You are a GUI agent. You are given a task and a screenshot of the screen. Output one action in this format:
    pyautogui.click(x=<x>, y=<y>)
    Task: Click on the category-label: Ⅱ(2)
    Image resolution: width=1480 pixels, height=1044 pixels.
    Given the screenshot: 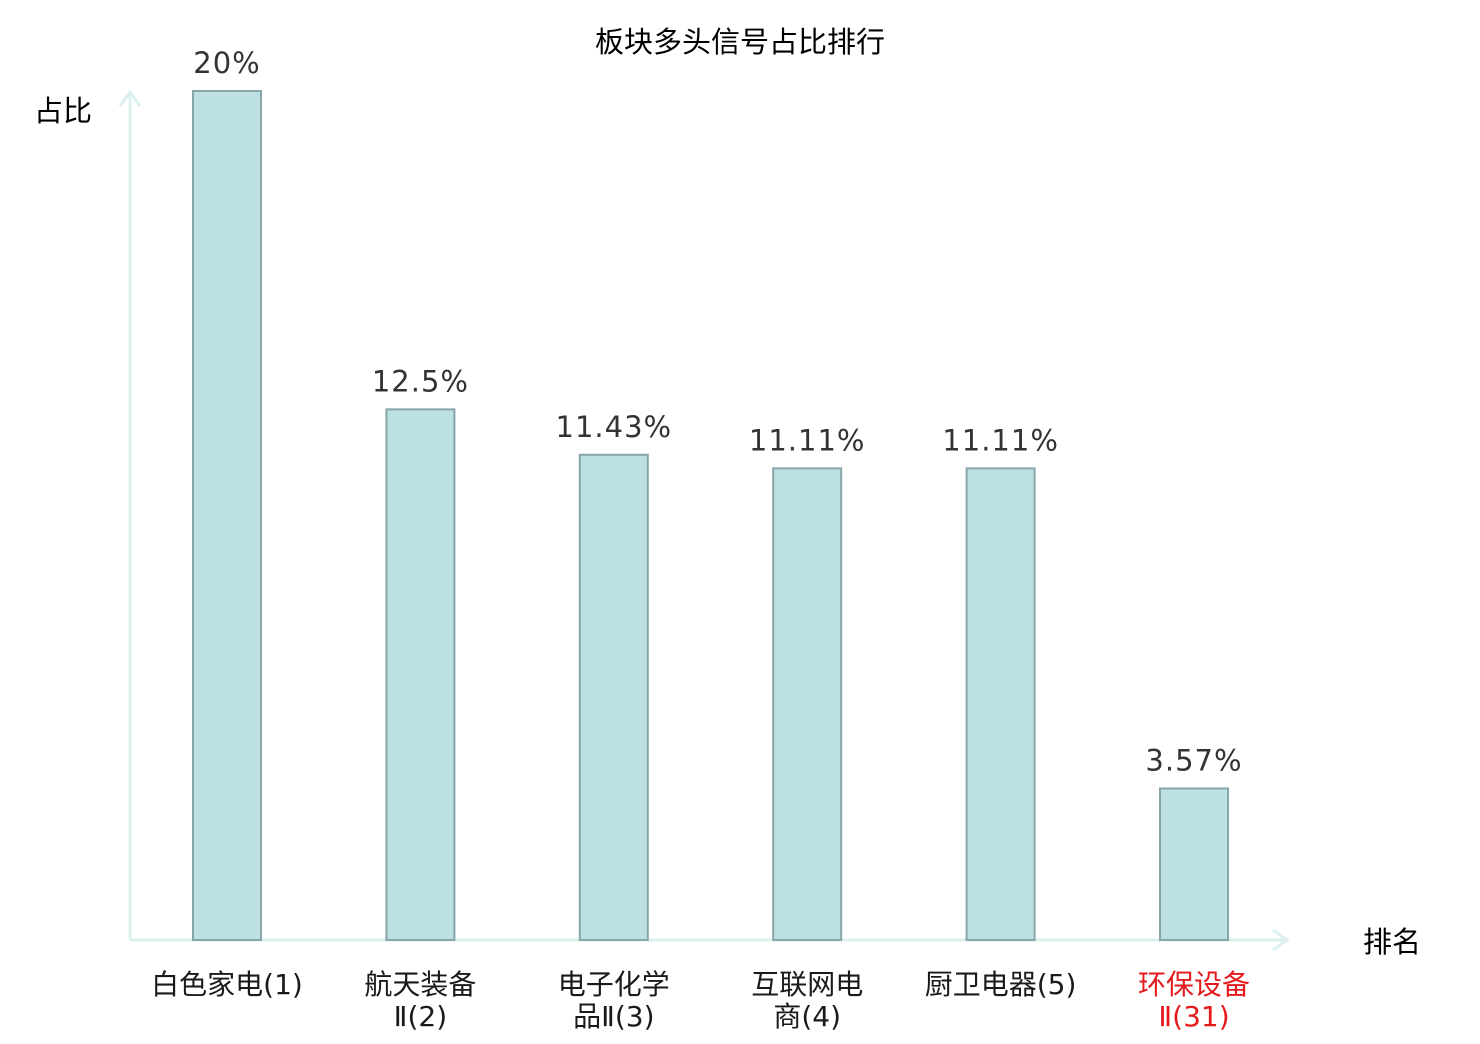 What is the action you would take?
    pyautogui.click(x=420, y=1016)
    